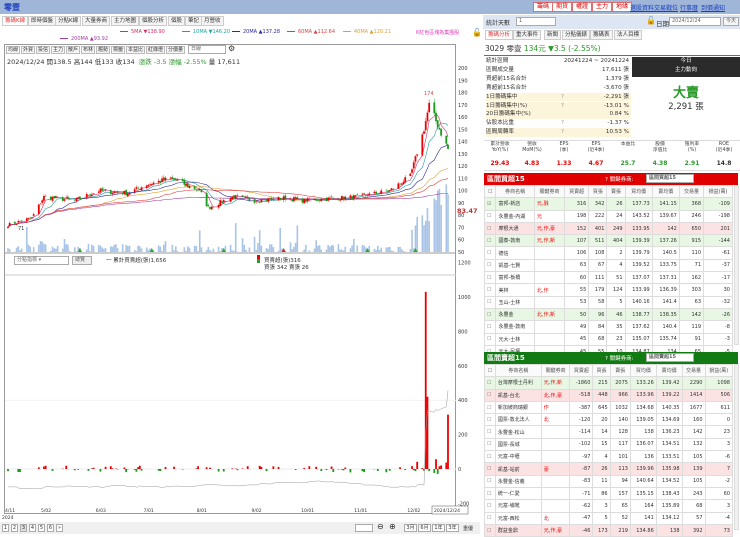 Image resolution: width=740 pixels, height=537 pixels. What do you see at coordinates (452, 528) in the screenshot?
I see `range-button: 3年` at bounding box center [452, 528].